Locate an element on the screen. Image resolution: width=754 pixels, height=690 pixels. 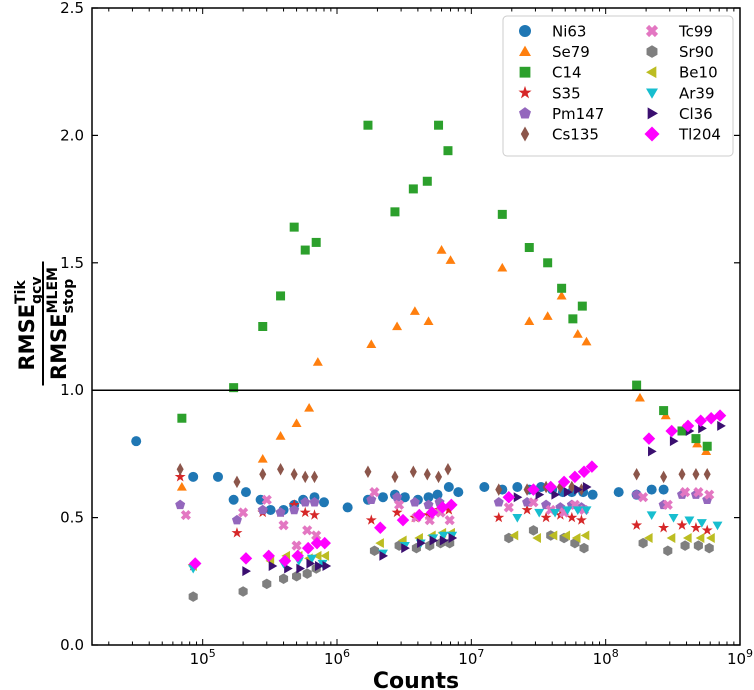
legend-item-se79: Se79 is located at coordinates (554, 52).